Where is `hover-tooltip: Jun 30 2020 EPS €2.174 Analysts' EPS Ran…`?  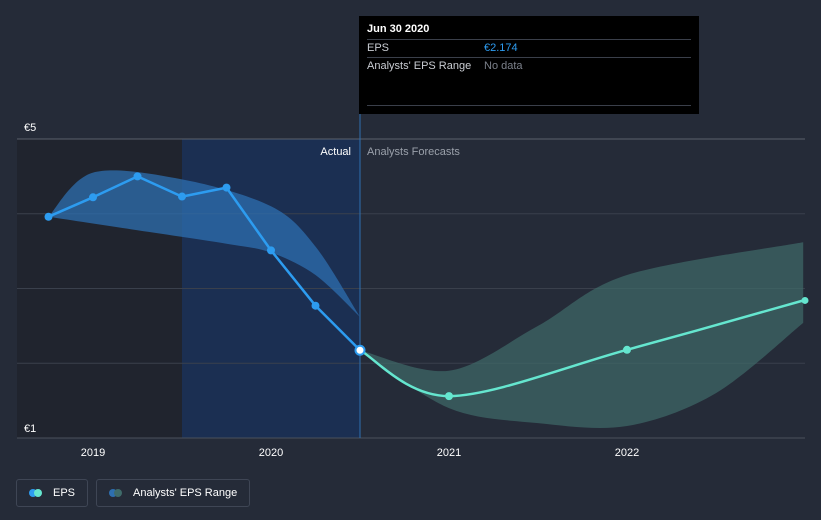
hover-tooltip: Jun 30 2020 EPS €2.174 Analysts' EPS Ran… is located at coordinates (529, 65).